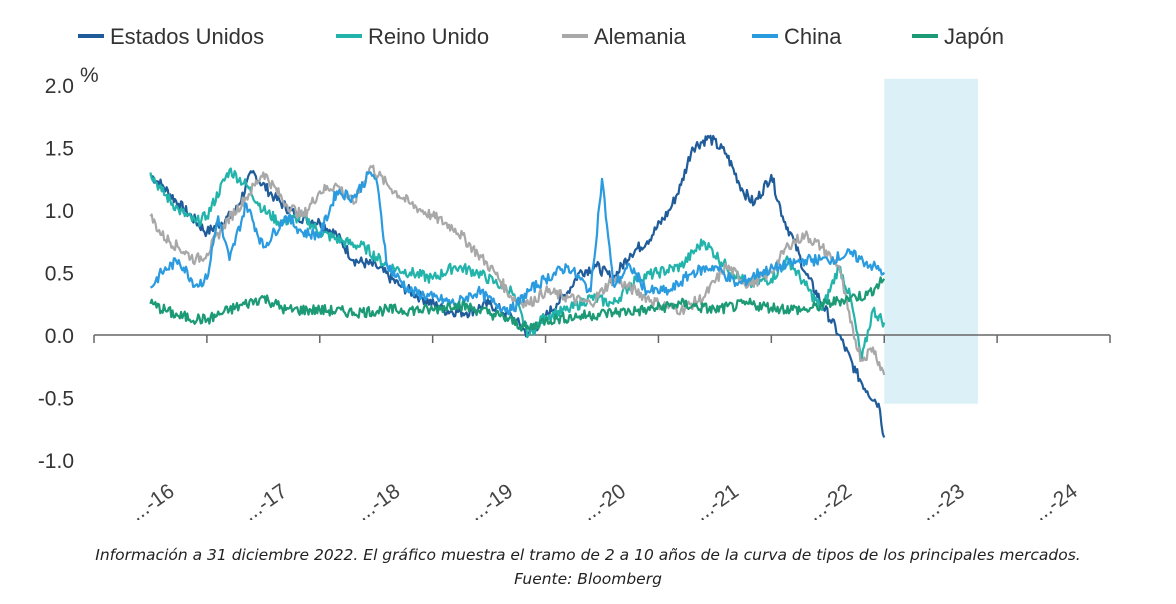 The image size is (1176, 604). Describe the element at coordinates (491, 500) in the screenshot. I see `x-tick-label: ...-19` at that location.